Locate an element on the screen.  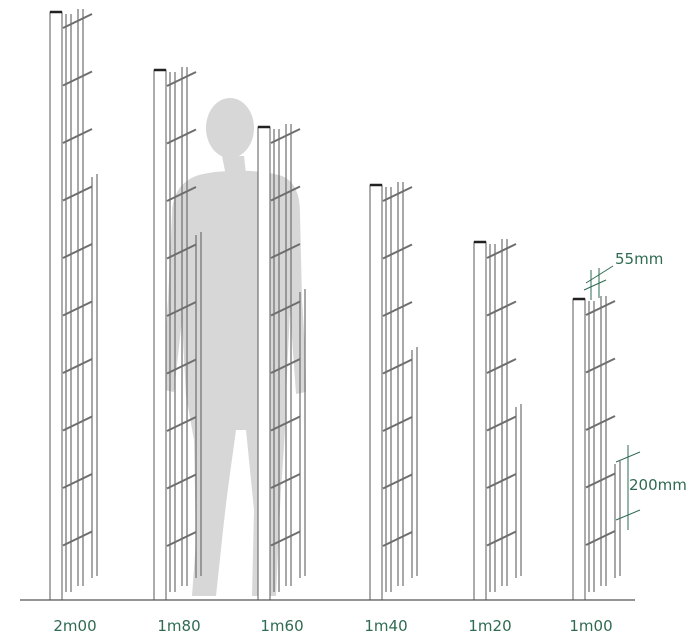
mesh-spacing-label: 200mm is located at coordinates (658, 485).